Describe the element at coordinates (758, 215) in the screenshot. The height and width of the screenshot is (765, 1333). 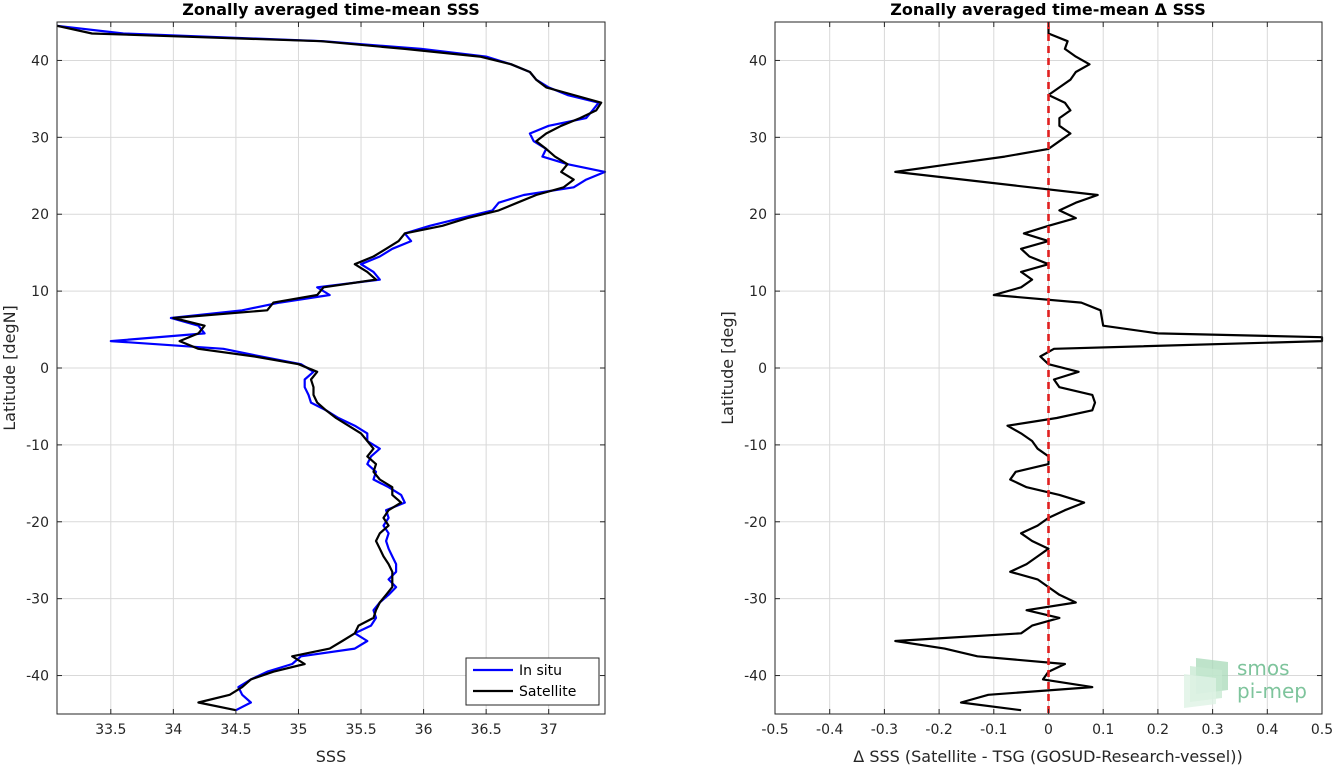
I see `delta-sss-y-tick-label: 20` at that location.